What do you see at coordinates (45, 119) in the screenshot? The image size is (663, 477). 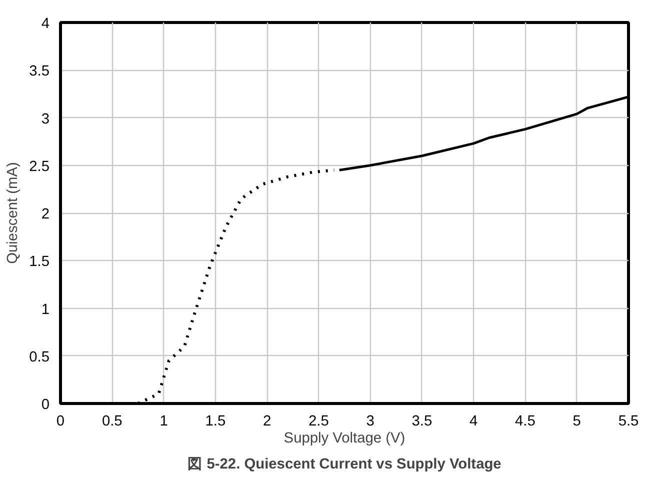 I see `y-tick-label: 3` at bounding box center [45, 119].